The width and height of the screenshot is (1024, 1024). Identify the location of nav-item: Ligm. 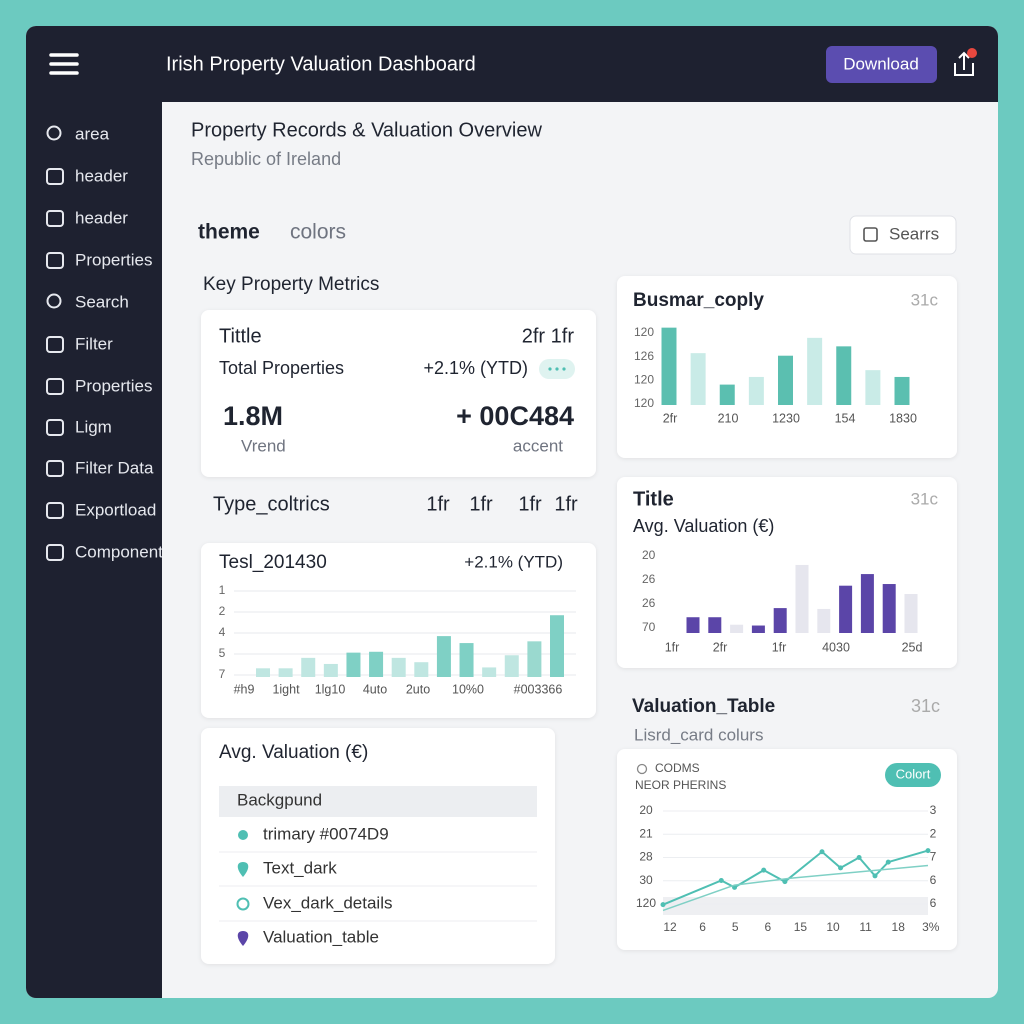
(93, 426).